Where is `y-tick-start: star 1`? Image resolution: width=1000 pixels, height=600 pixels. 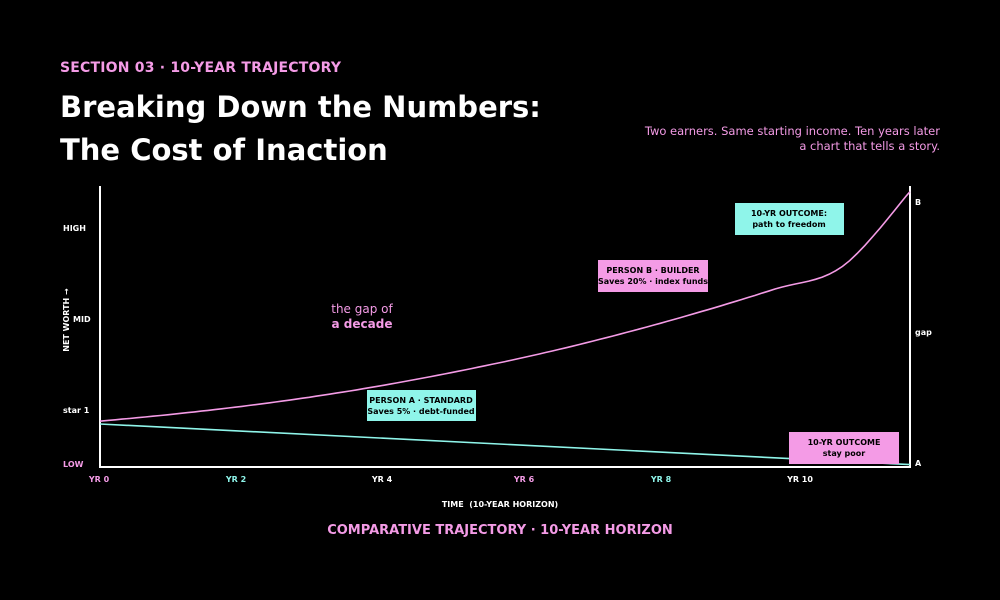 y-tick-start: star 1 is located at coordinates (76, 410).